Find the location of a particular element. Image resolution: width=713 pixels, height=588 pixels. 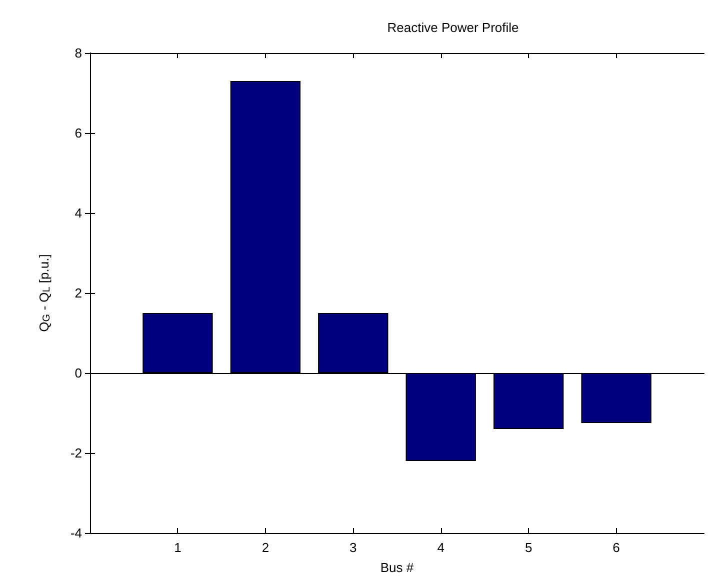

x-tick-label: 3 is located at coordinates (353, 547).